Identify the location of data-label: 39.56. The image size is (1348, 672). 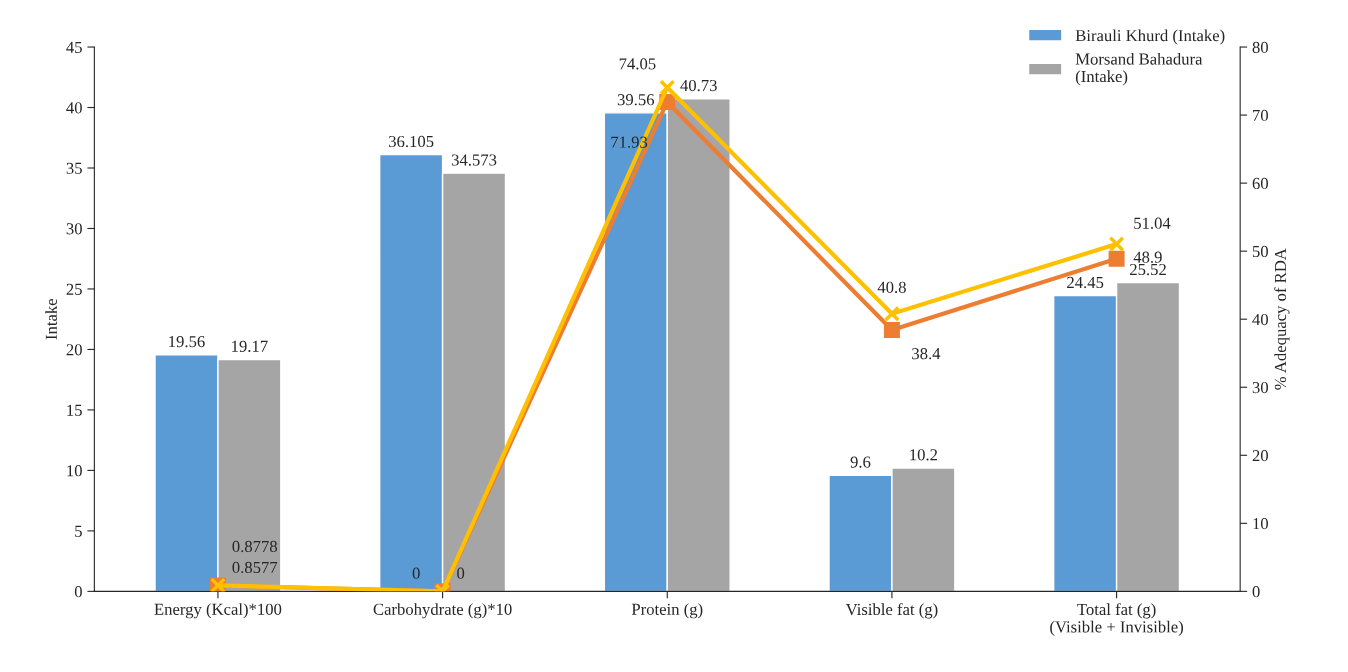
(636, 100).